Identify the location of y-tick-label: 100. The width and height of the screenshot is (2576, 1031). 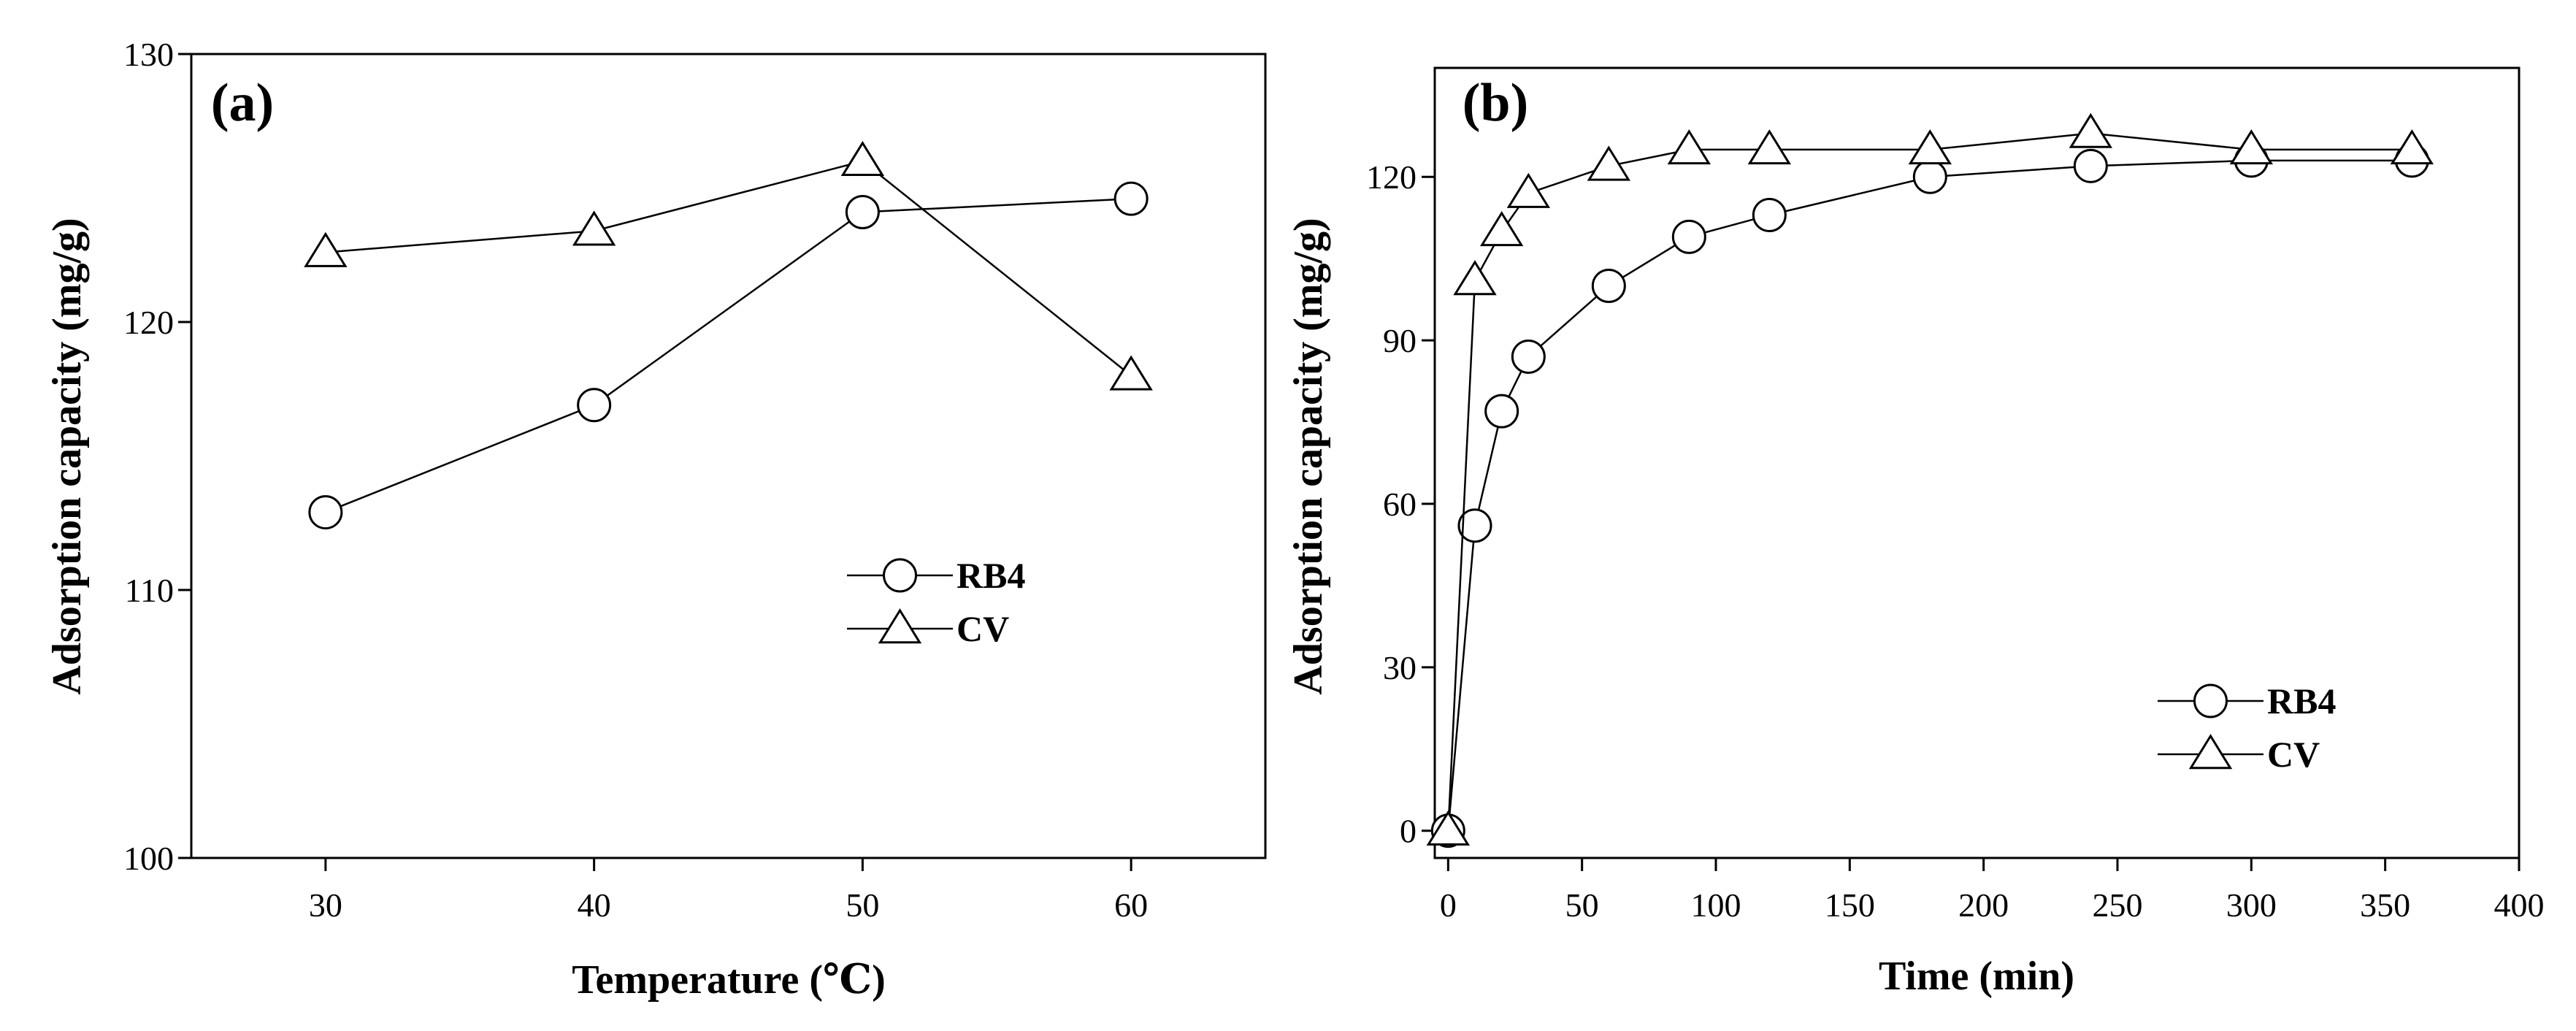
(148, 858).